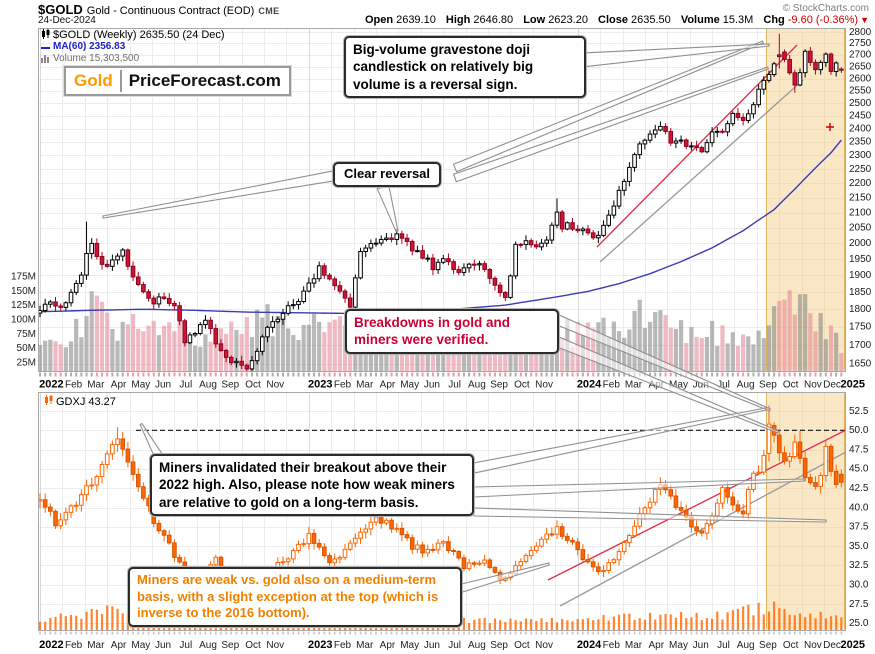 The height and width of the screenshot is (654, 875). Describe the element at coordinates (269, 11) in the screenshot. I see `exchange-label: CME` at that location.